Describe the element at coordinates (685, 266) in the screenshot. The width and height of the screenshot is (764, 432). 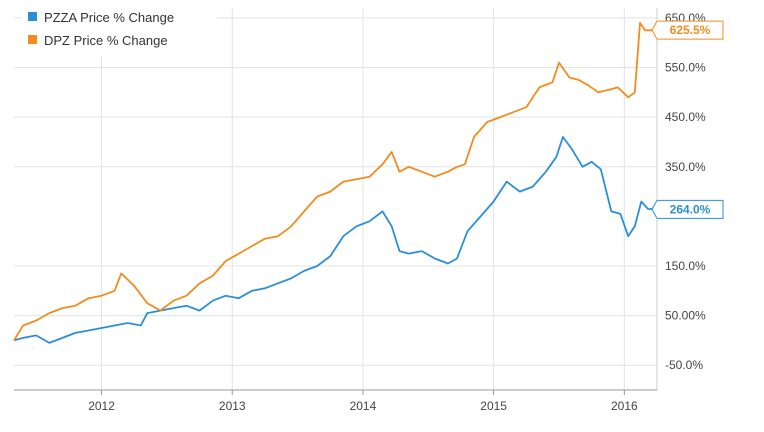
I see `y-tick-label: 150.0%` at that location.